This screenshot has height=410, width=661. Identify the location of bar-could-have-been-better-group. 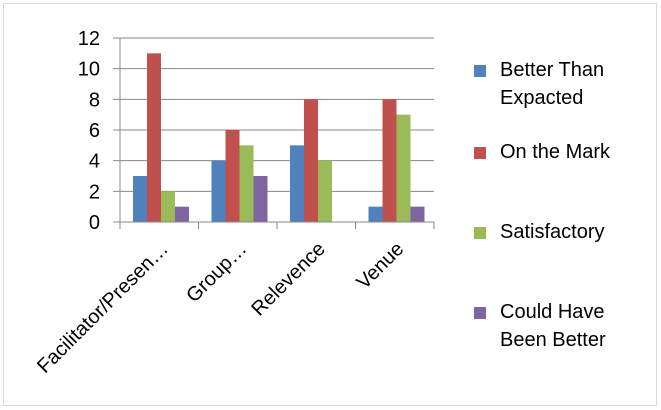
(260, 199).